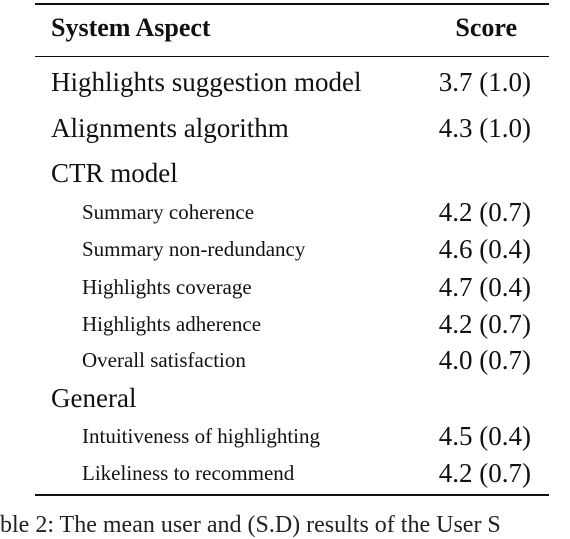 The height and width of the screenshot is (539, 570). I want to click on score-value: 4.3 (1.0), so click(484, 128).